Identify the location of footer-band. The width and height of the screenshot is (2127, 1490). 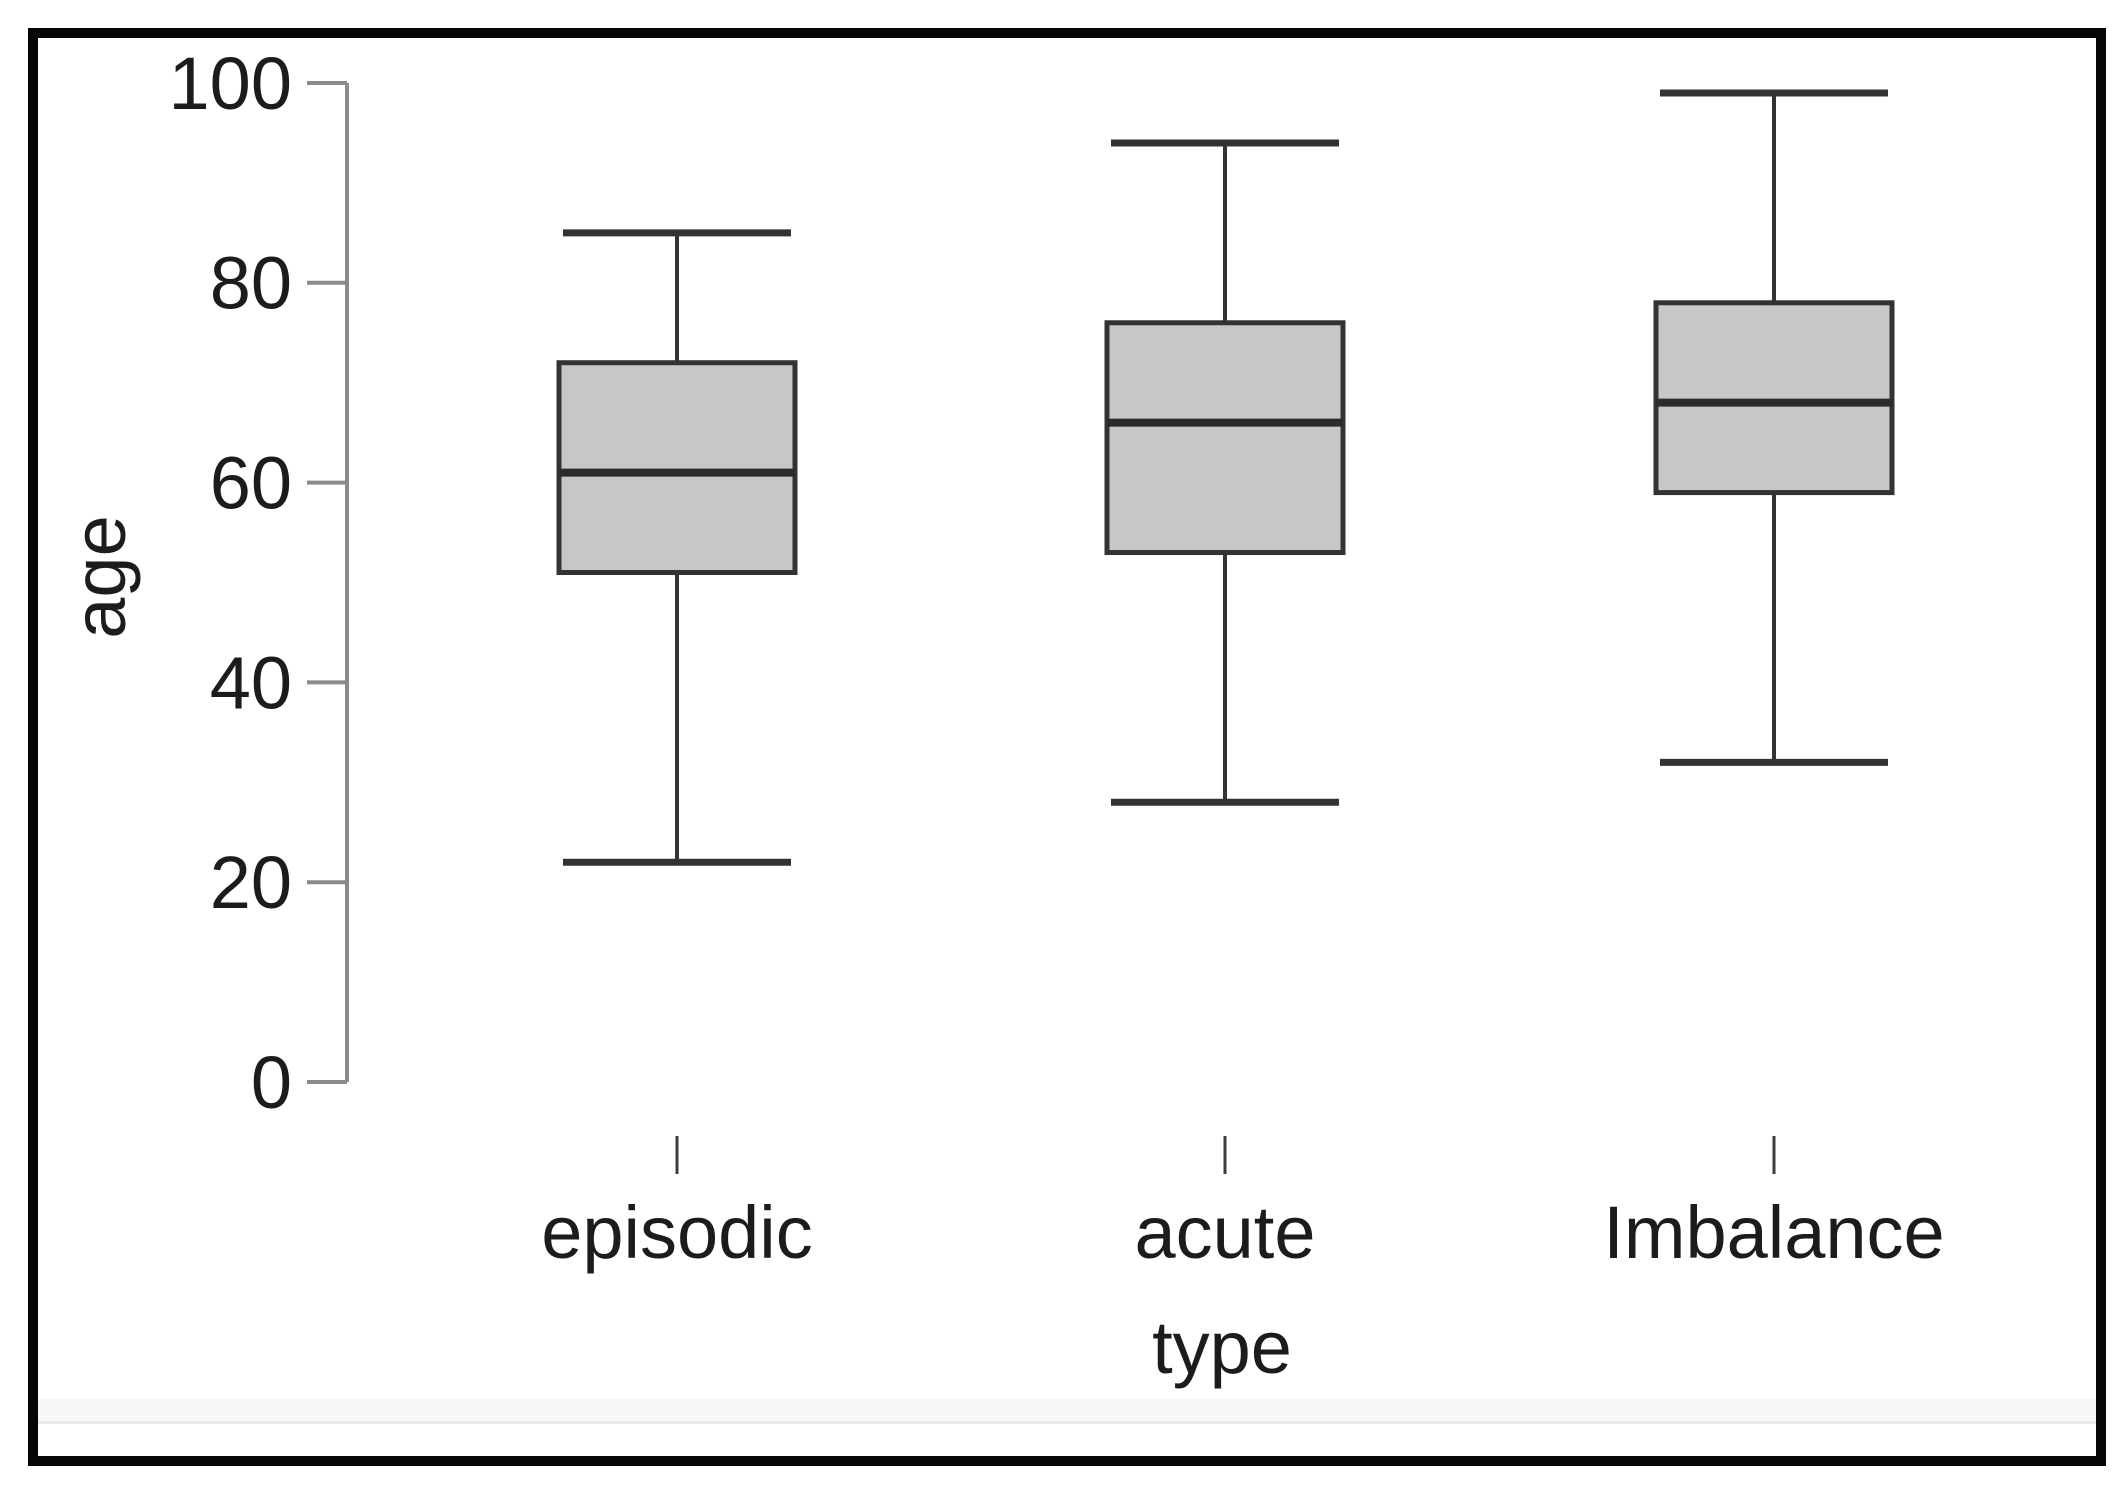
(1067, 1411).